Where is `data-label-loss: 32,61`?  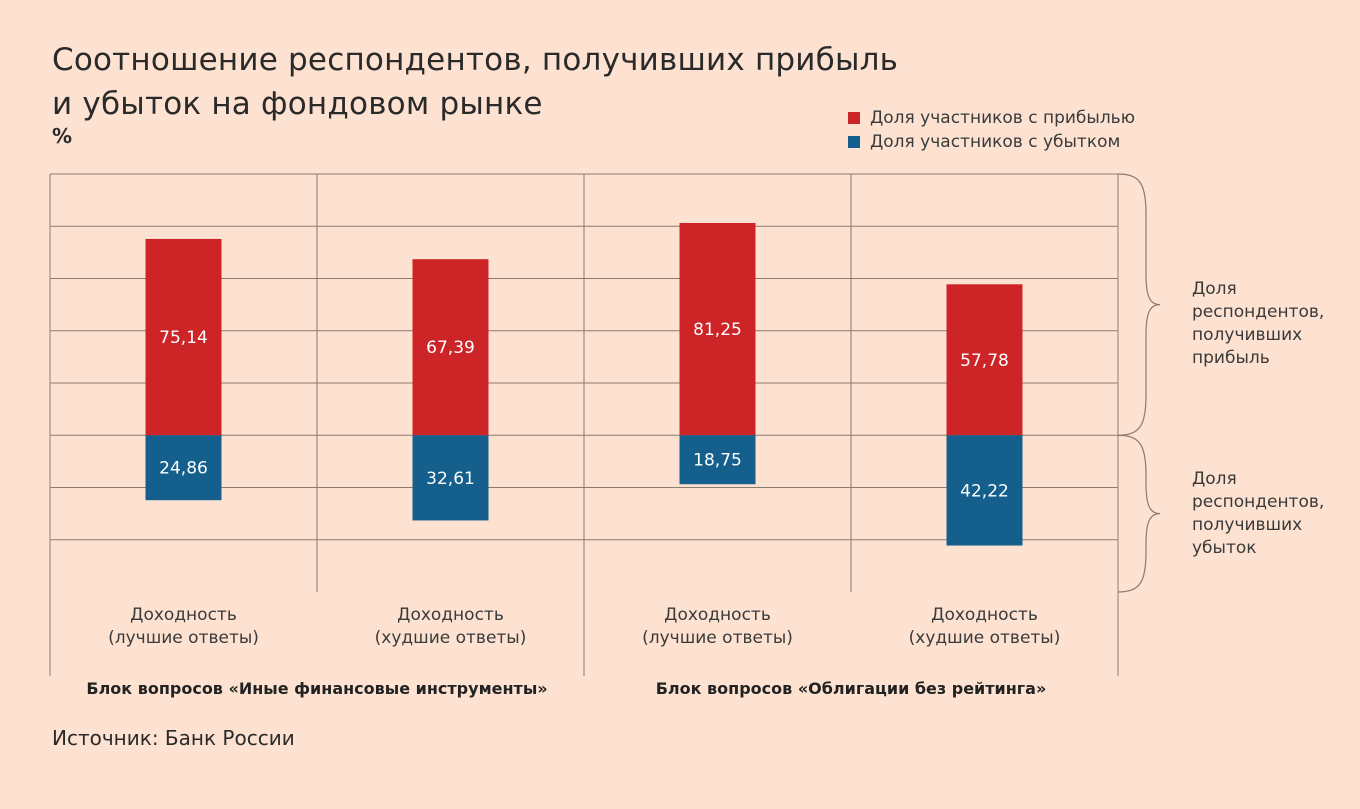
data-label-loss: 32,61 is located at coordinates (450, 479).